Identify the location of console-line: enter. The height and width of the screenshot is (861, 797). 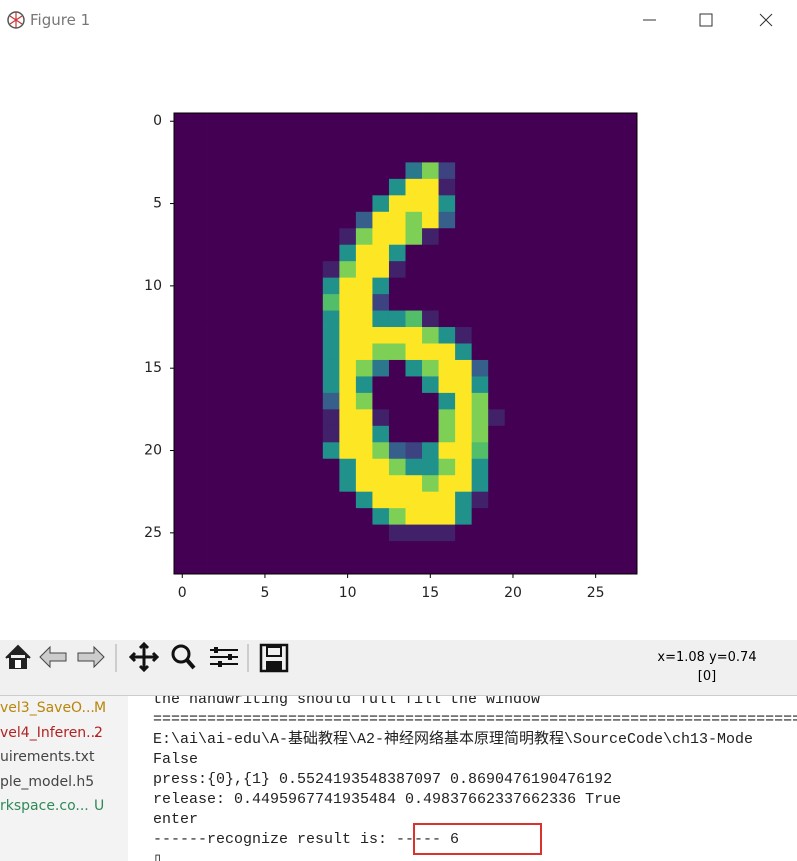
(176, 819).